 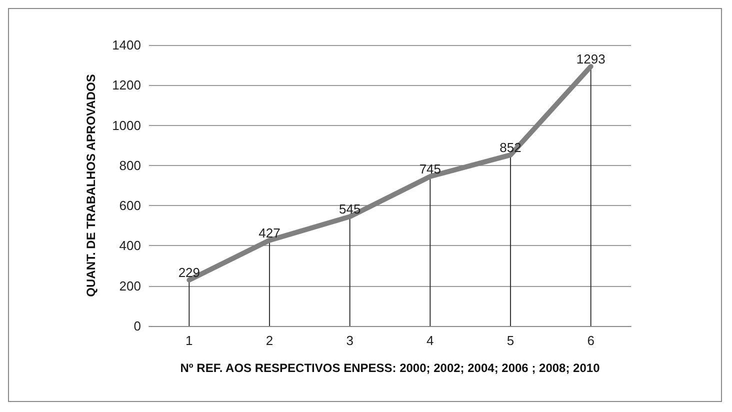 What do you see at coordinates (126, 125) in the screenshot?
I see `y-tick-label: 1000` at bounding box center [126, 125].